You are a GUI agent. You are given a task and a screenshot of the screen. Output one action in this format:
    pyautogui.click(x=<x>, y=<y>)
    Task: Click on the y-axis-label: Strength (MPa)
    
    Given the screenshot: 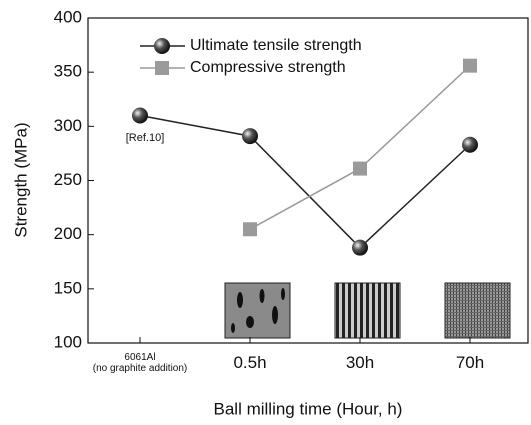 What is the action you would take?
    pyautogui.click(x=20, y=179)
    